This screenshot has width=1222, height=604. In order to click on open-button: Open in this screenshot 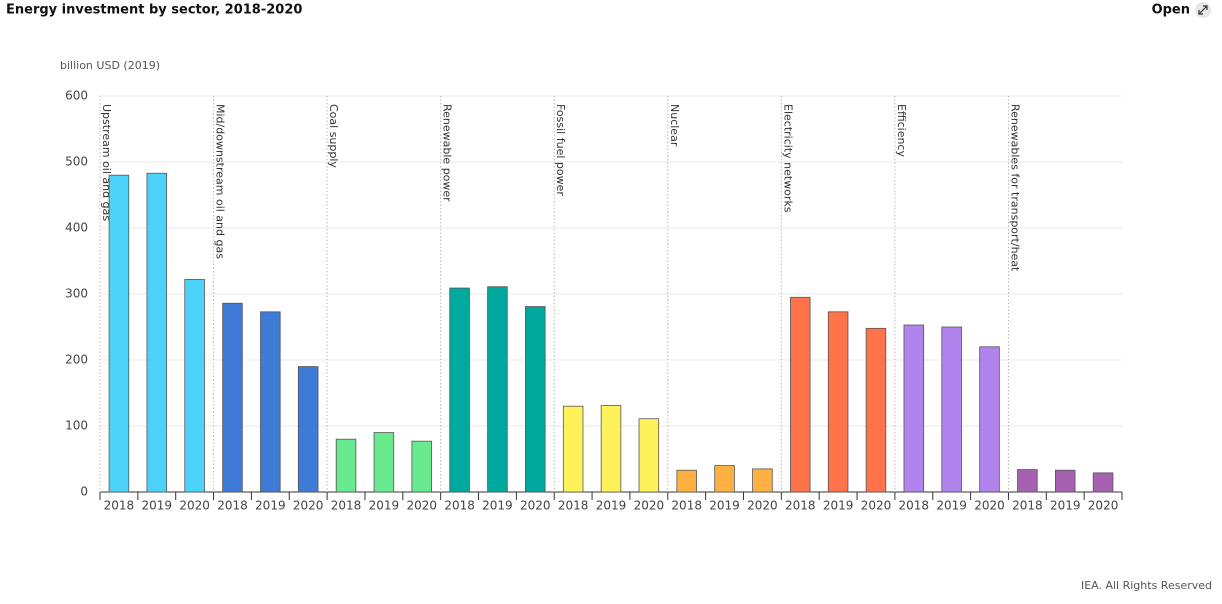, I will do `click(1181, 10)`.